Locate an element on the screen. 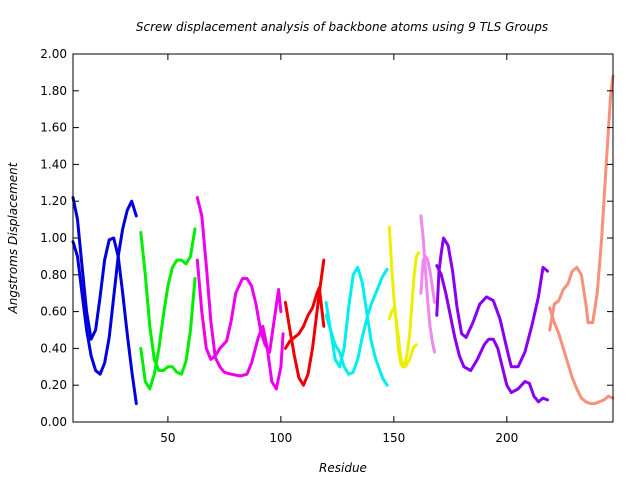 This screenshot has height=485, width=640. x-axis-label: Residue is located at coordinates (343, 468).